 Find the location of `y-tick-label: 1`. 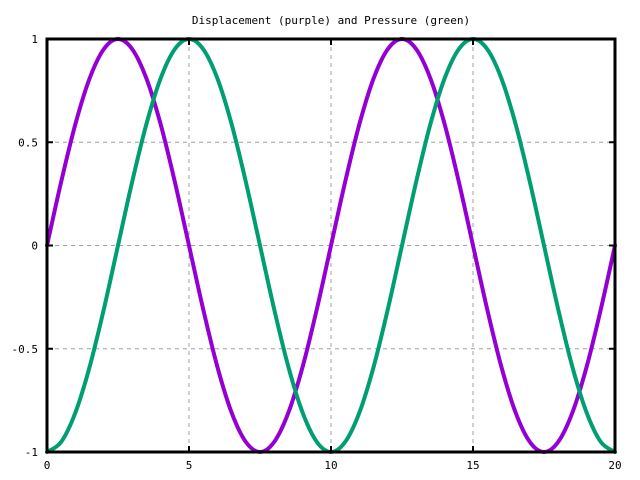

y-tick-label: 1 is located at coordinates (34, 39).